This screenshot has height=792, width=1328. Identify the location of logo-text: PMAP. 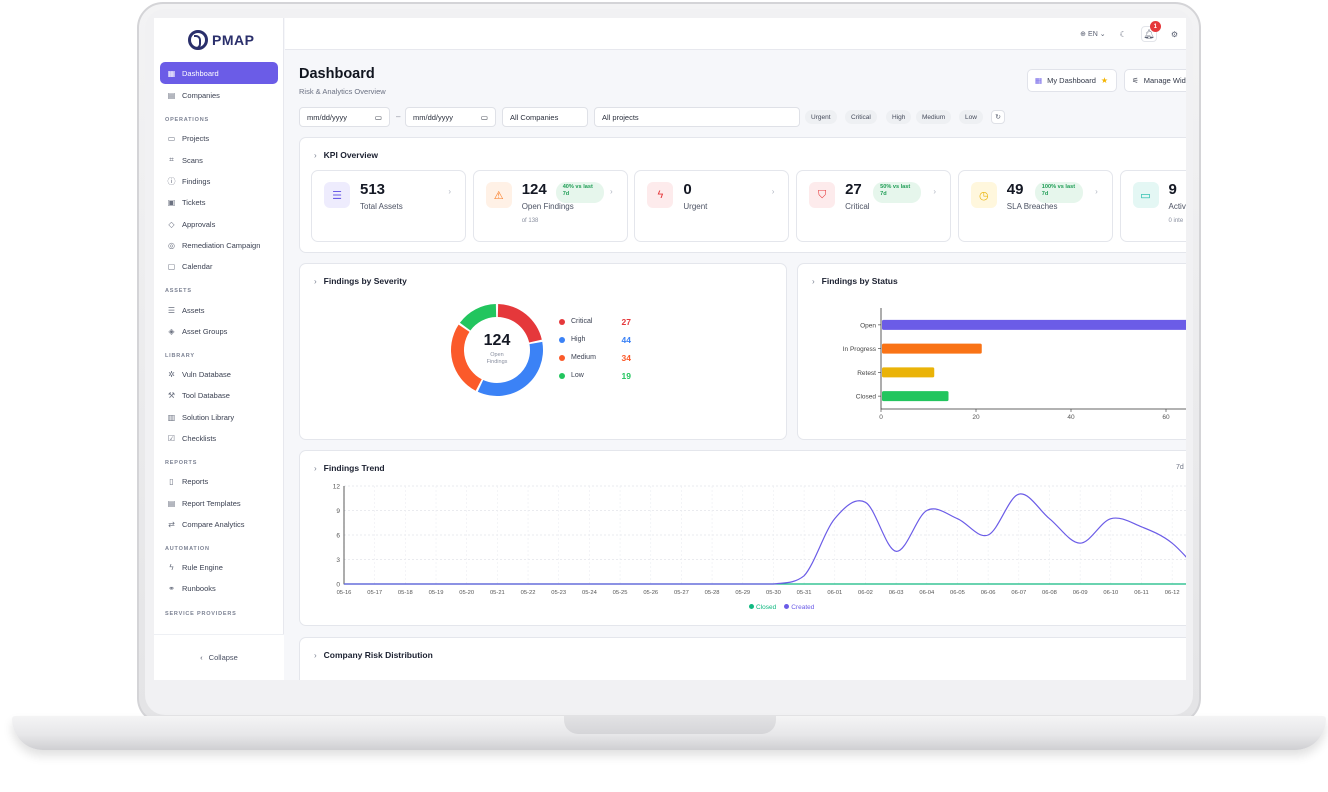
(233, 40).